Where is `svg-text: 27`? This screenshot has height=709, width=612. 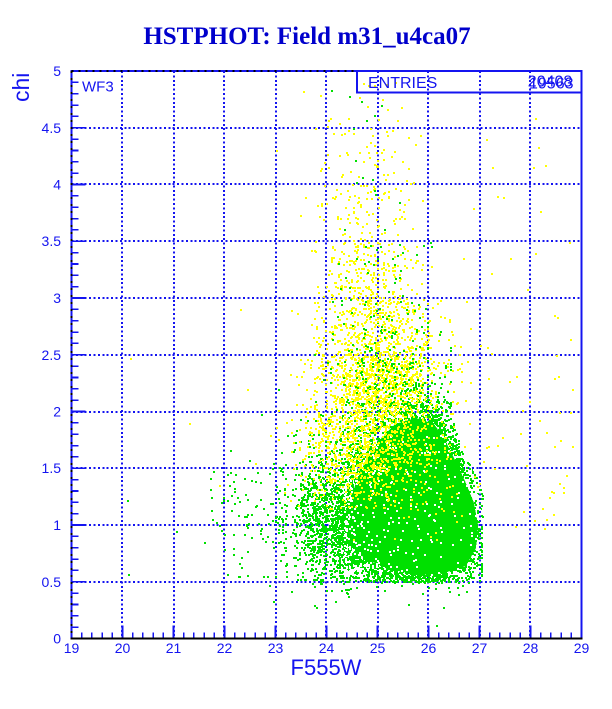
svg-text: 27 is located at coordinates (480, 648).